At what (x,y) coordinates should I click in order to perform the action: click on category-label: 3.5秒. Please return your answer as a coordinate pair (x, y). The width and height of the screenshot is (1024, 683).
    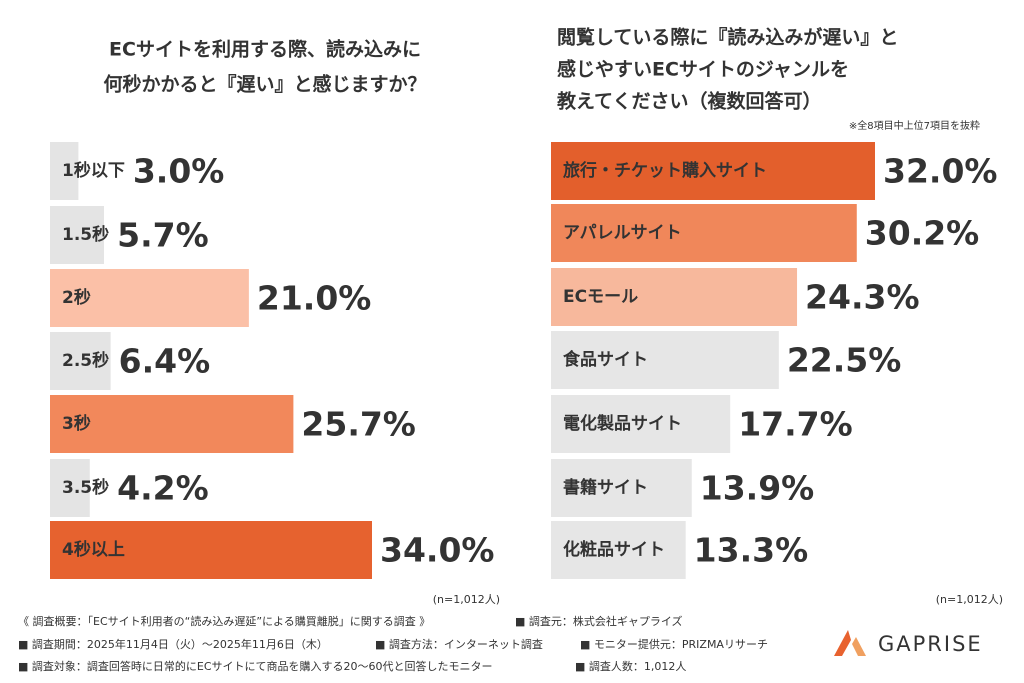
    Looking at the image, I should click on (85, 487).